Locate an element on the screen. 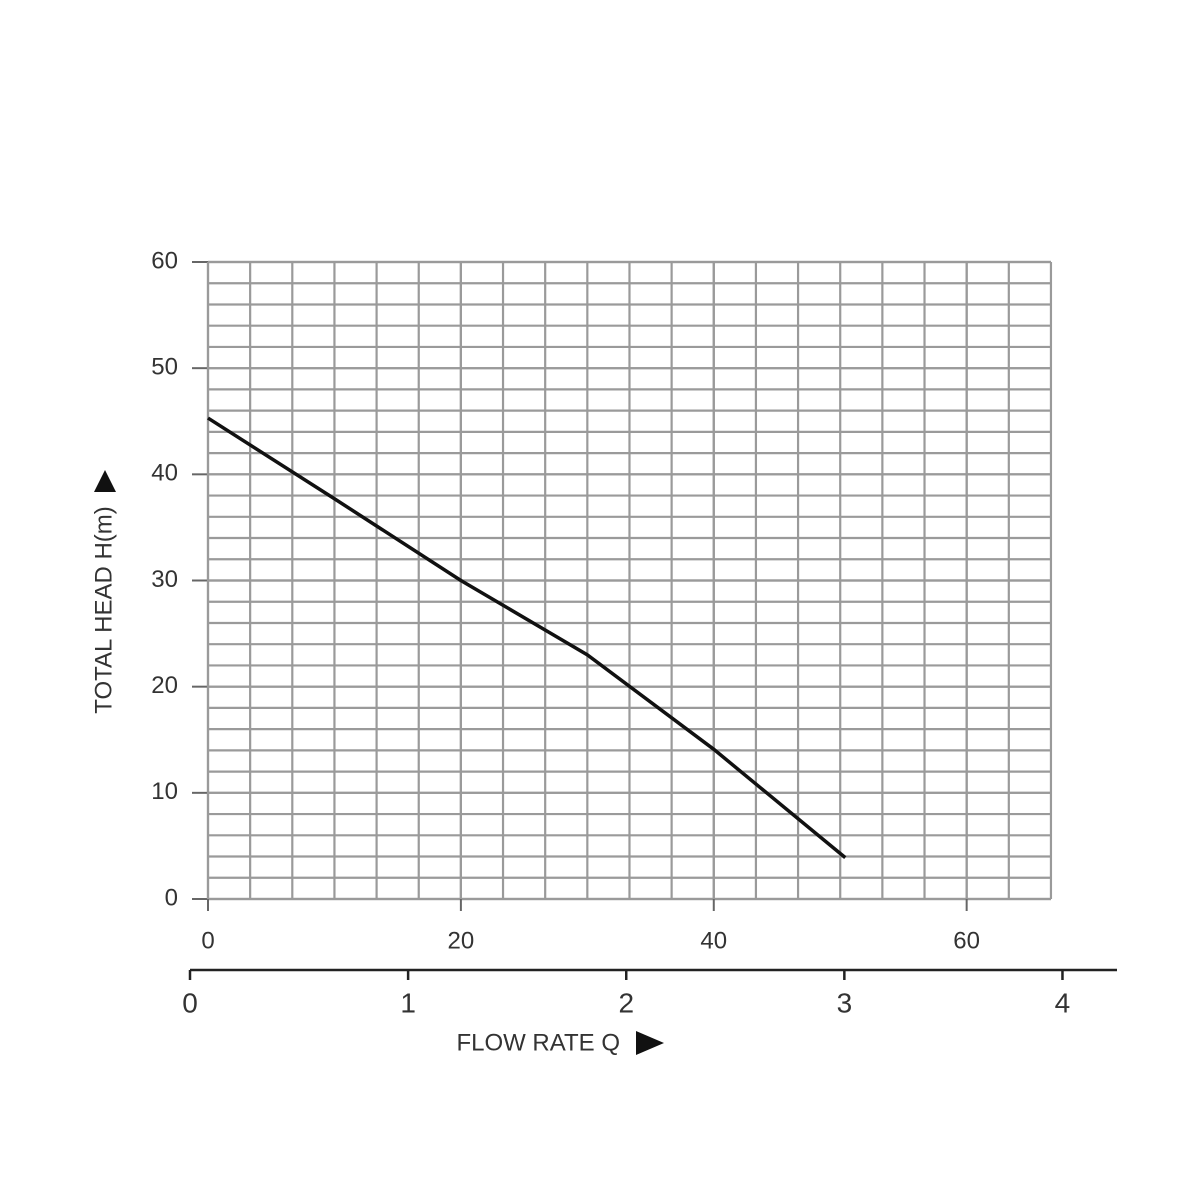 The width and height of the screenshot is (1200, 1200). x-tick-label: 0 is located at coordinates (207, 940).